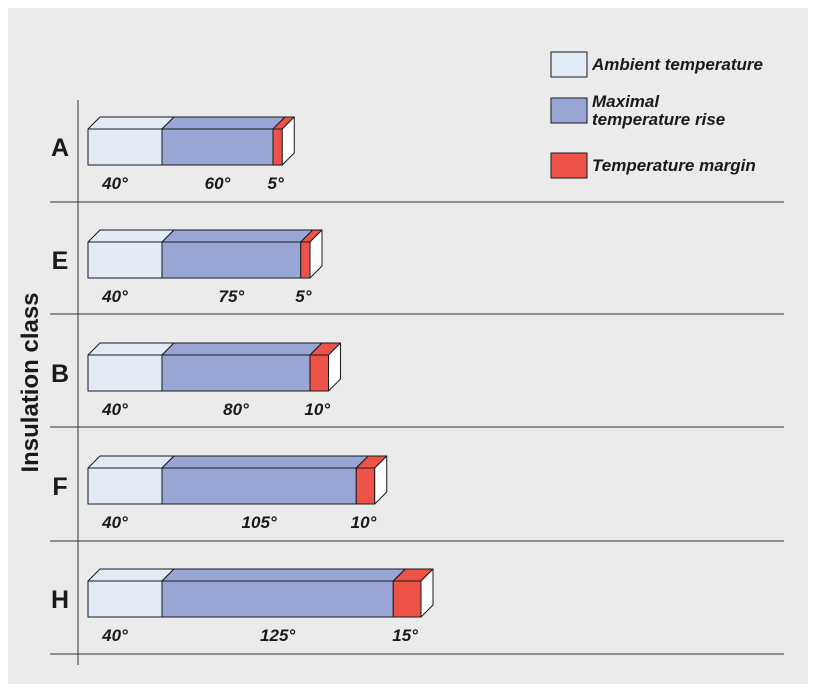 Image resolution: width=816 pixels, height=693 pixels. Describe the element at coordinates (131, 575) in the screenshot. I see `bar-top-h-s0` at that location.